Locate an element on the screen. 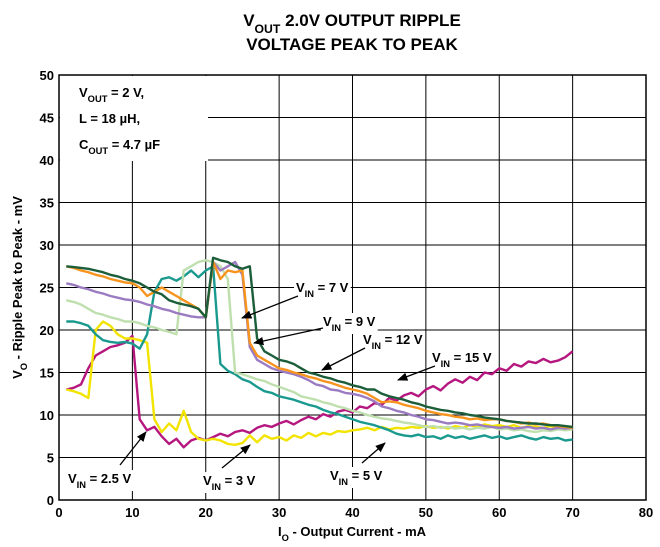 This screenshot has height=547, width=660. annotation-part: = 2 V, is located at coordinates (125, 92).